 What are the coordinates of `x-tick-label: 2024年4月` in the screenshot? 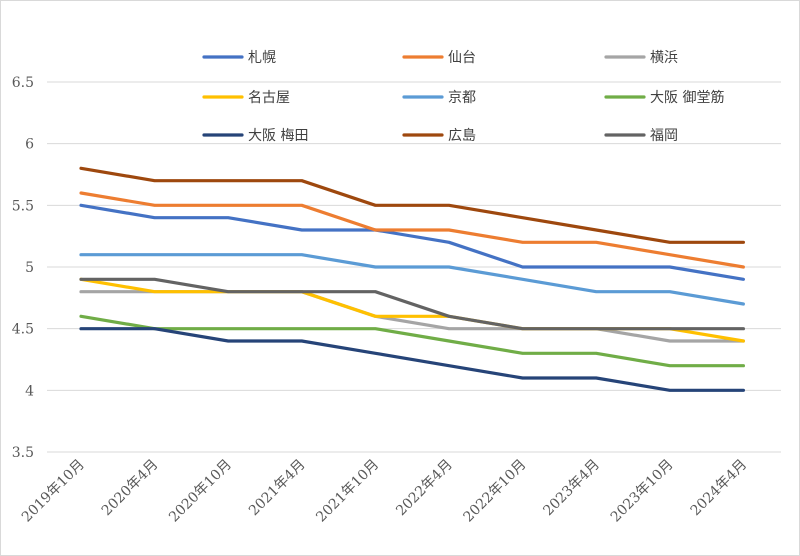 It's located at (719, 488).